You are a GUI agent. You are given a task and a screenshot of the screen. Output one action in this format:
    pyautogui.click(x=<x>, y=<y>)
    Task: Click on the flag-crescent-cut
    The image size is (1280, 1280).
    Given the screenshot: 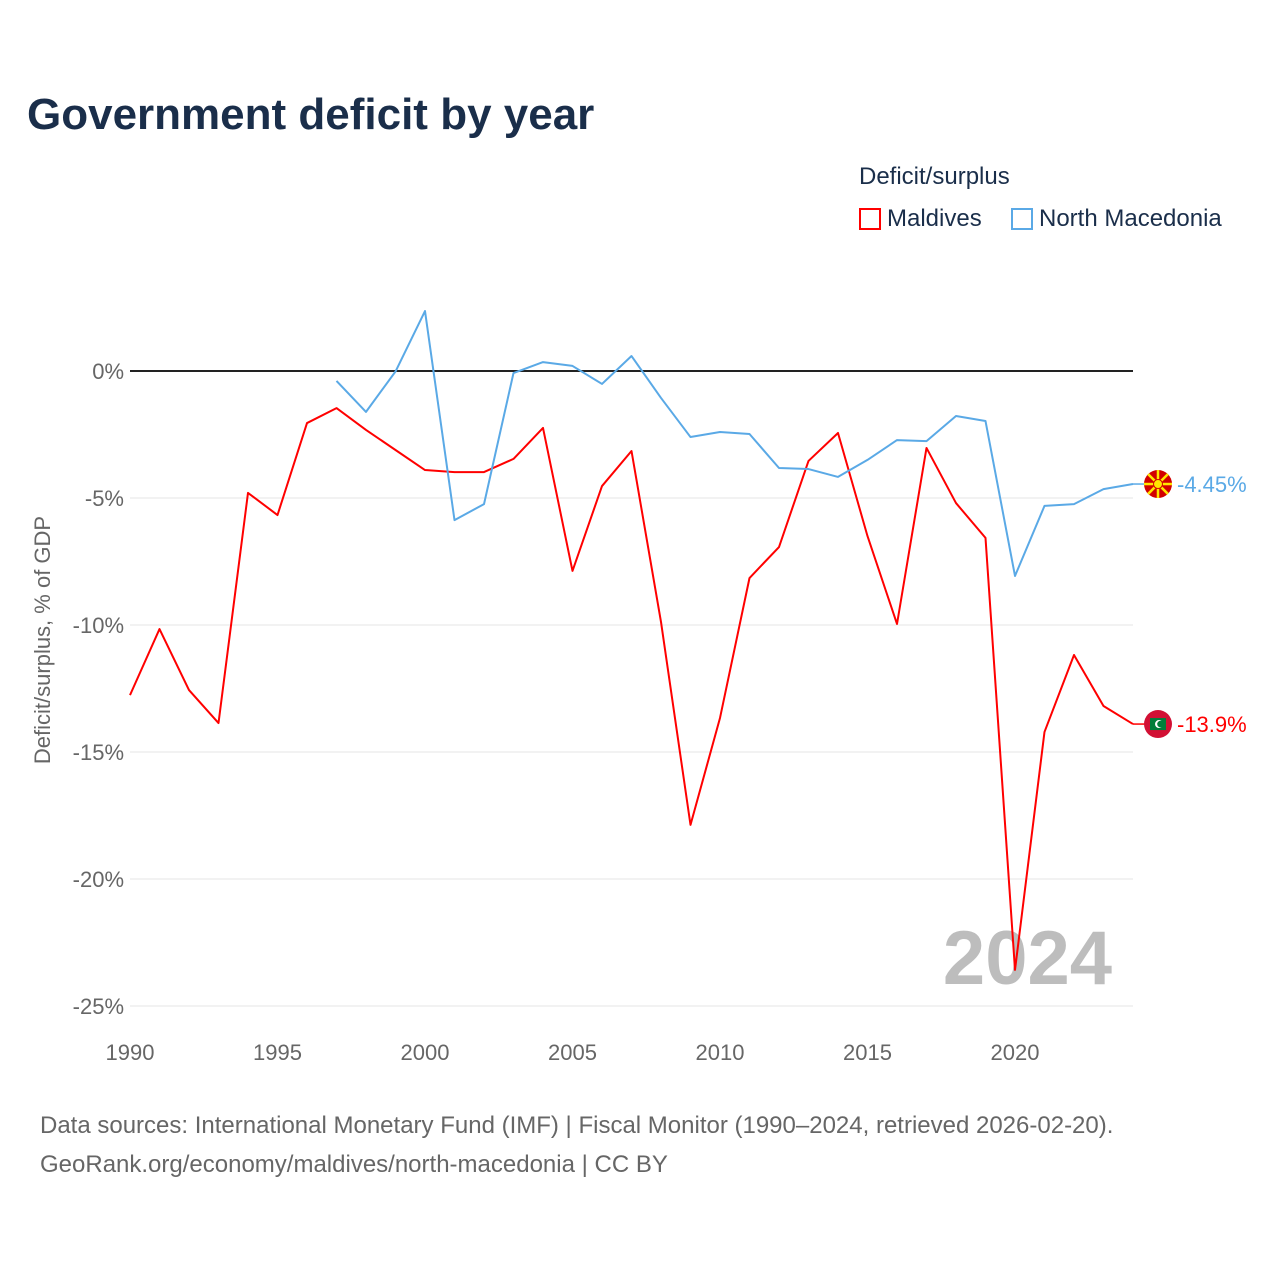 What is the action you would take?
    pyautogui.click(x=1160, y=724)
    